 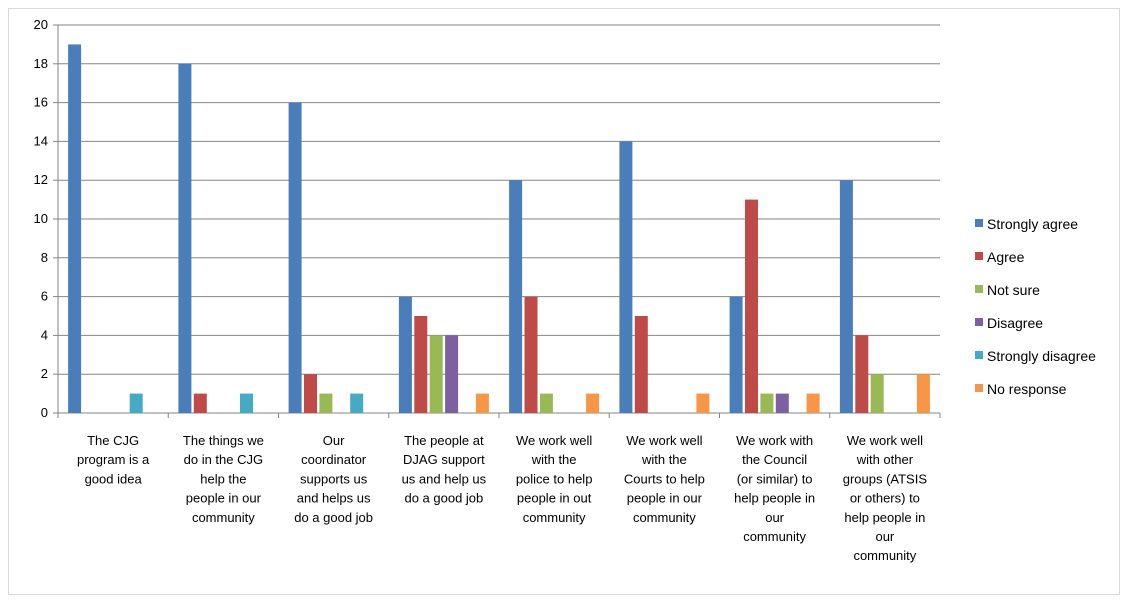 I want to click on y-tick-label: 12, so click(x=41, y=179).